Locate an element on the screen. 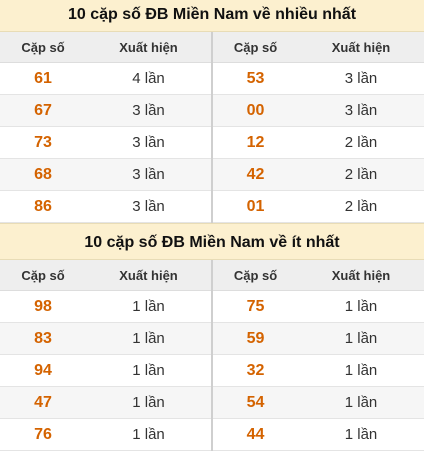 The image size is (424, 451). pair-number: 59 is located at coordinates (254, 338).